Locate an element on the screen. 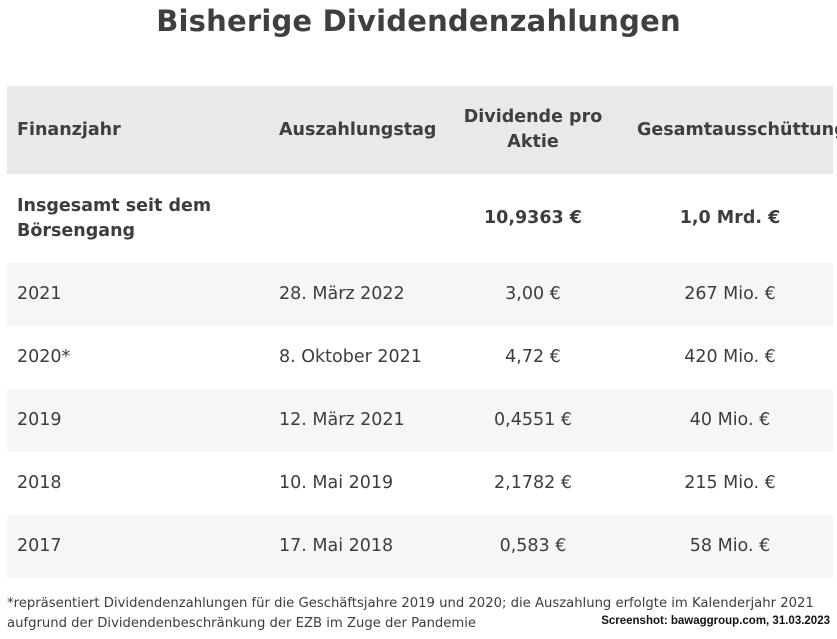  cell-payout: 267 Mio. € is located at coordinates (730, 294).